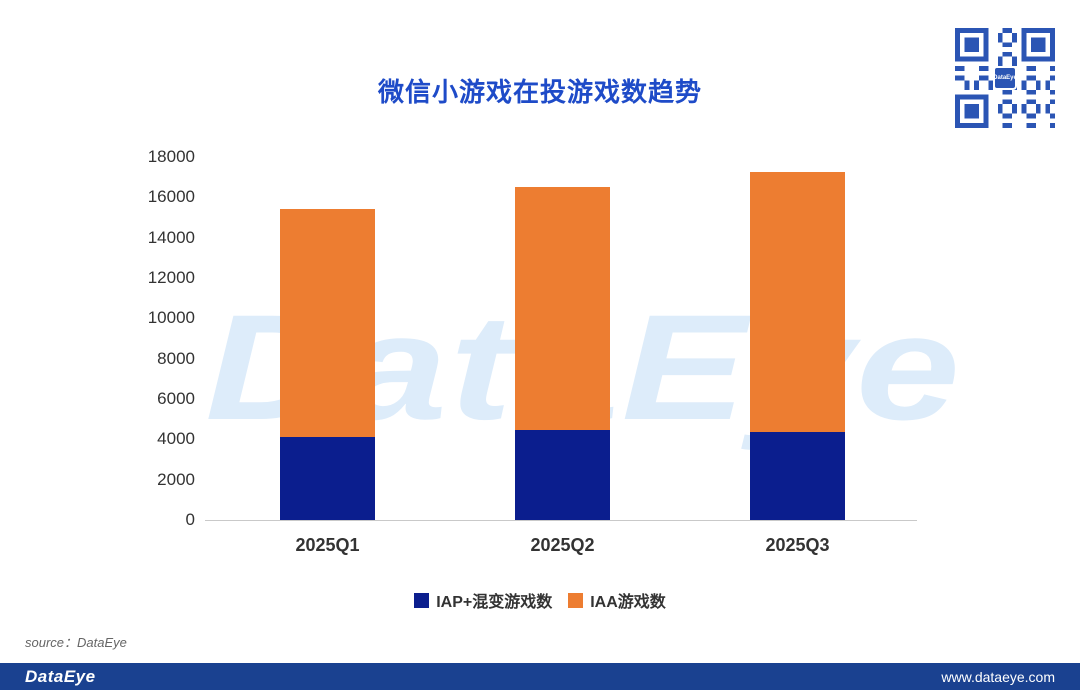  What do you see at coordinates (171, 197) in the screenshot?
I see `y-tick-label: 16000` at bounding box center [171, 197].